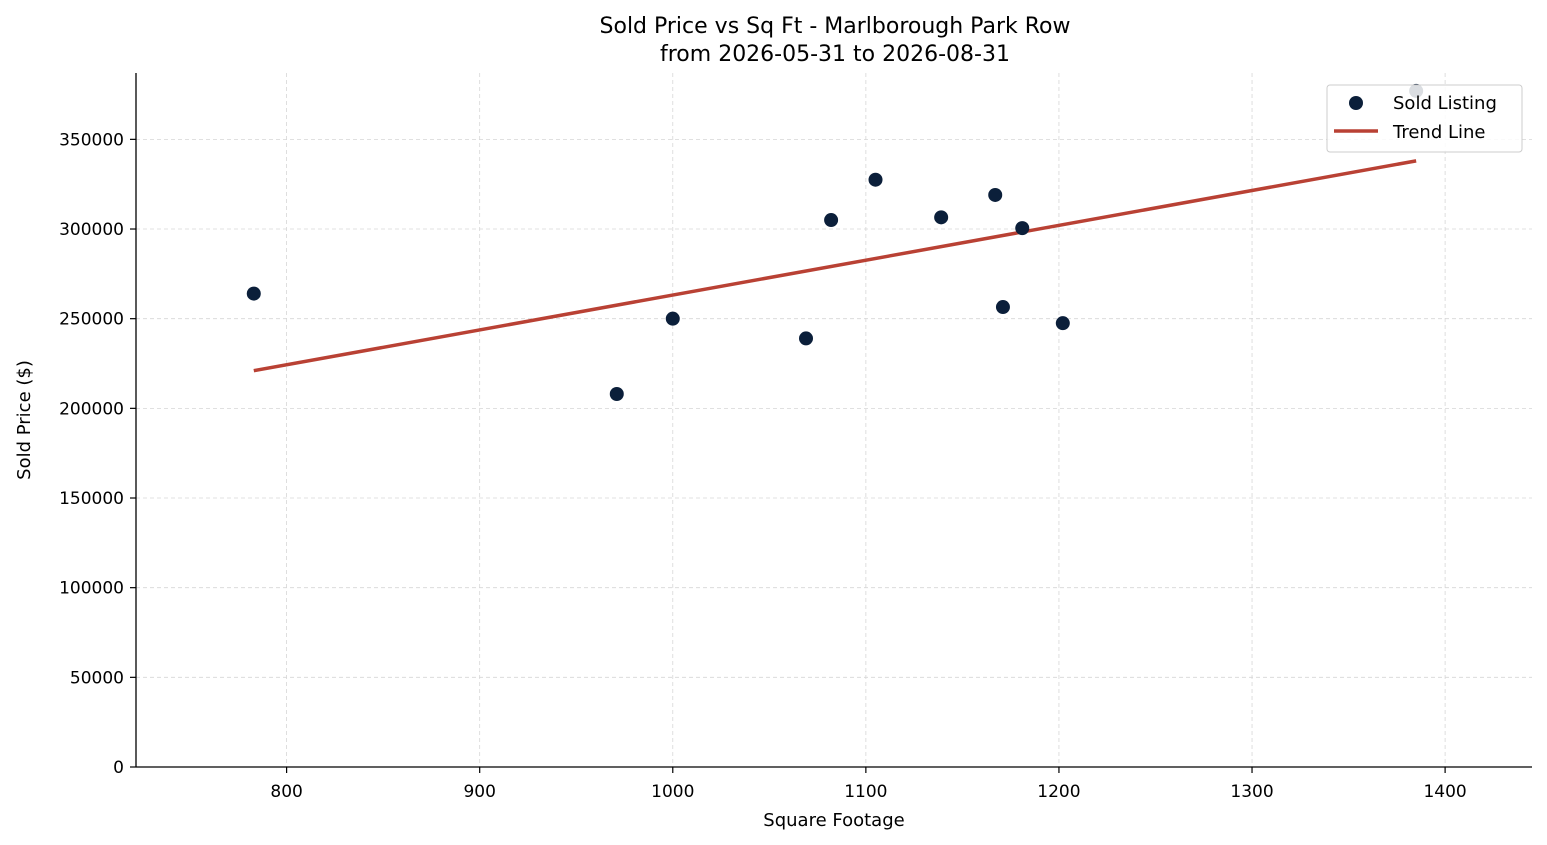  I want to click on legend-label-sold-listing: Sold Listing, so click(1445, 103).